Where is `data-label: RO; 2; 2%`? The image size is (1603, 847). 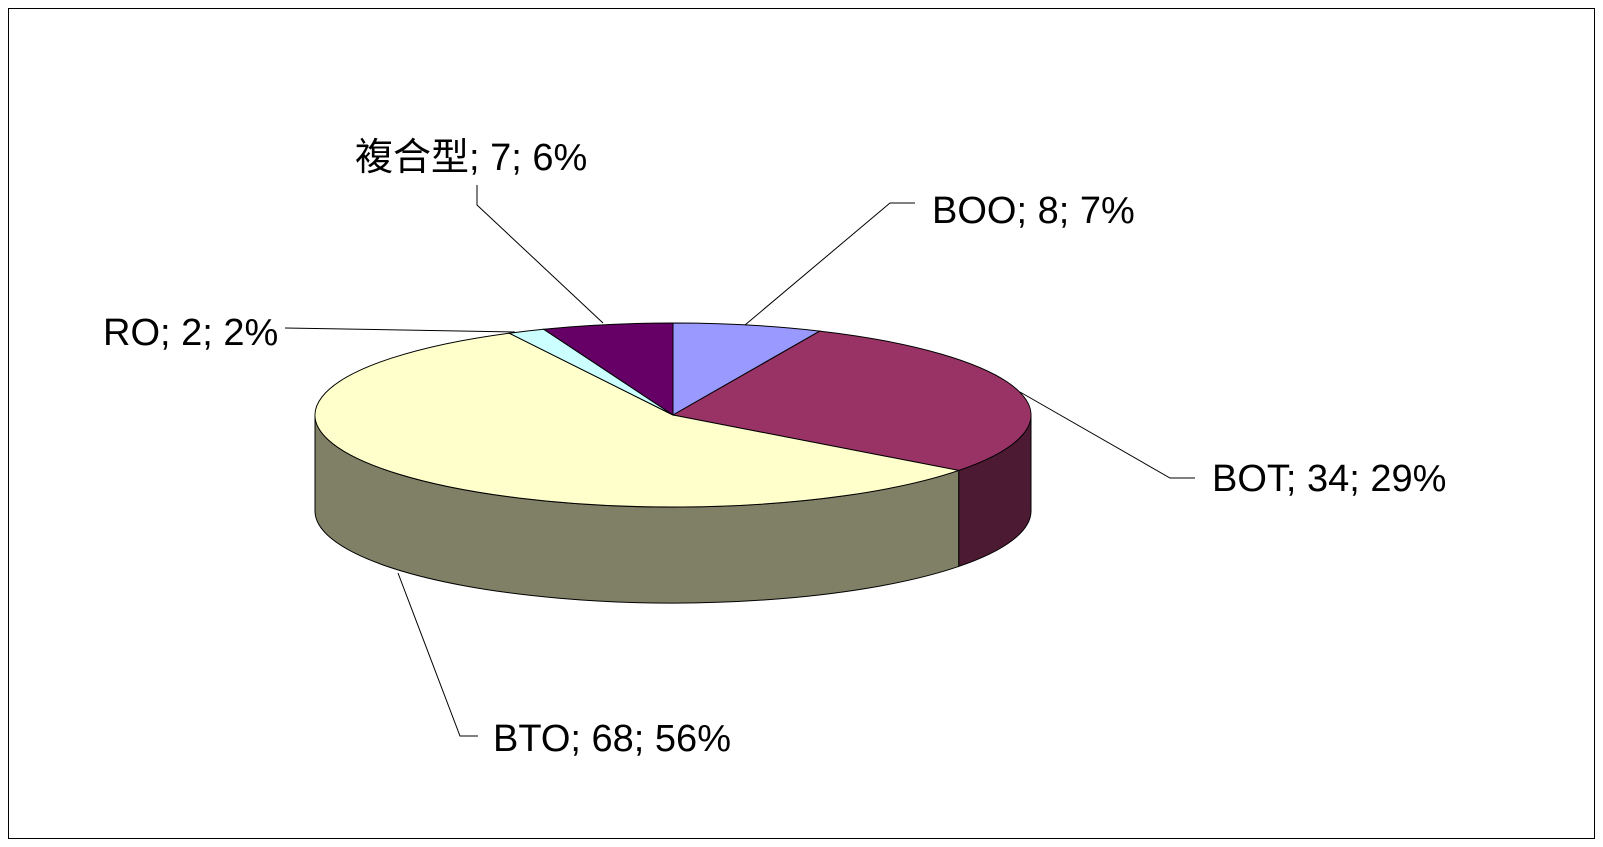
data-label: RO; 2; 2% is located at coordinates (190, 333).